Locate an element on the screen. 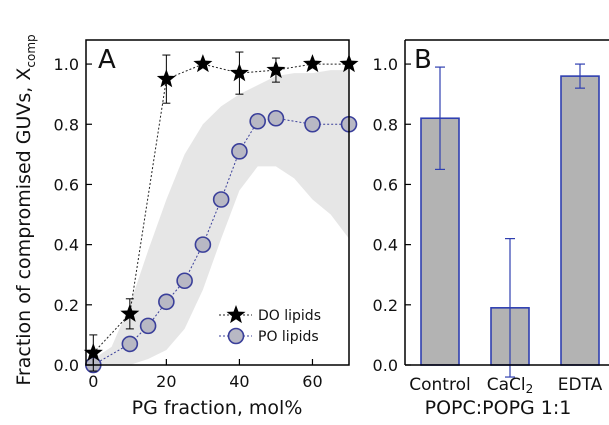  legend-label-po: PO lipids is located at coordinates (288, 337).